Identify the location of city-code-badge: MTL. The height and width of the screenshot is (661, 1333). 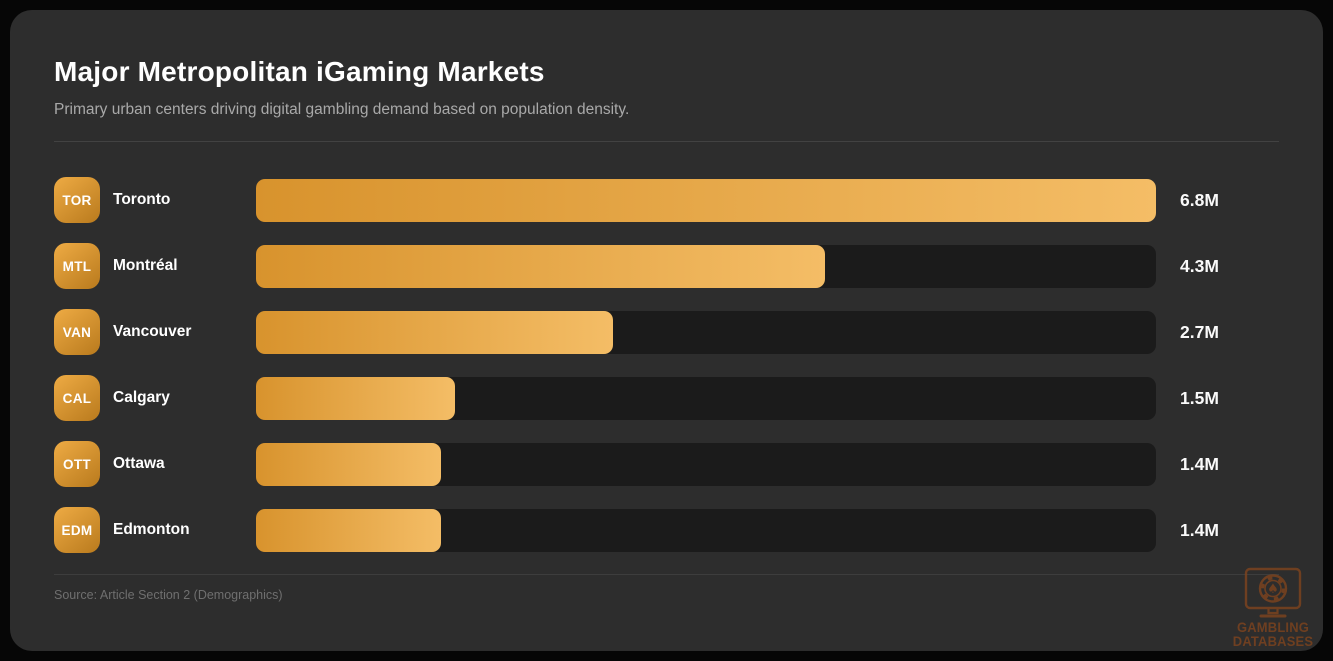
(77, 266).